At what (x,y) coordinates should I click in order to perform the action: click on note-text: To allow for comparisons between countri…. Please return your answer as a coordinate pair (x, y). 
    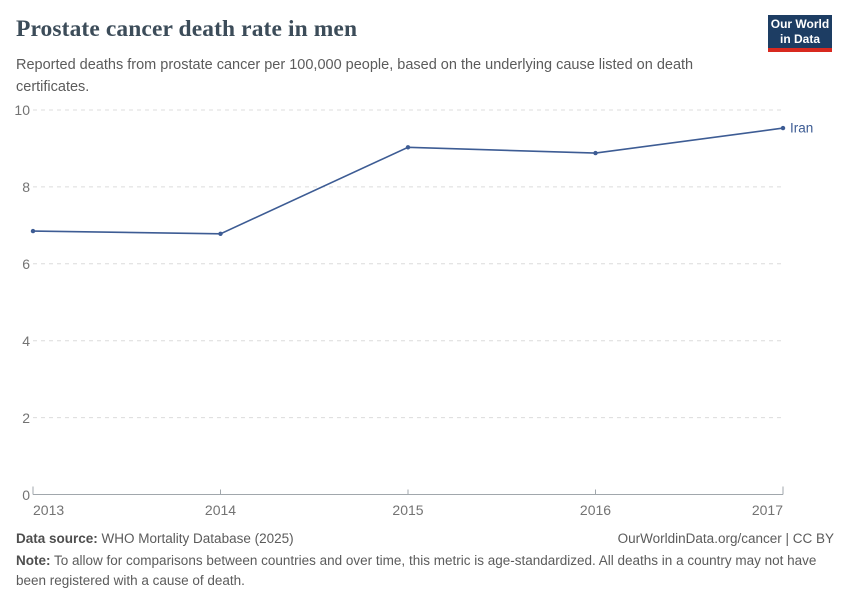
    Looking at the image, I should click on (416, 570).